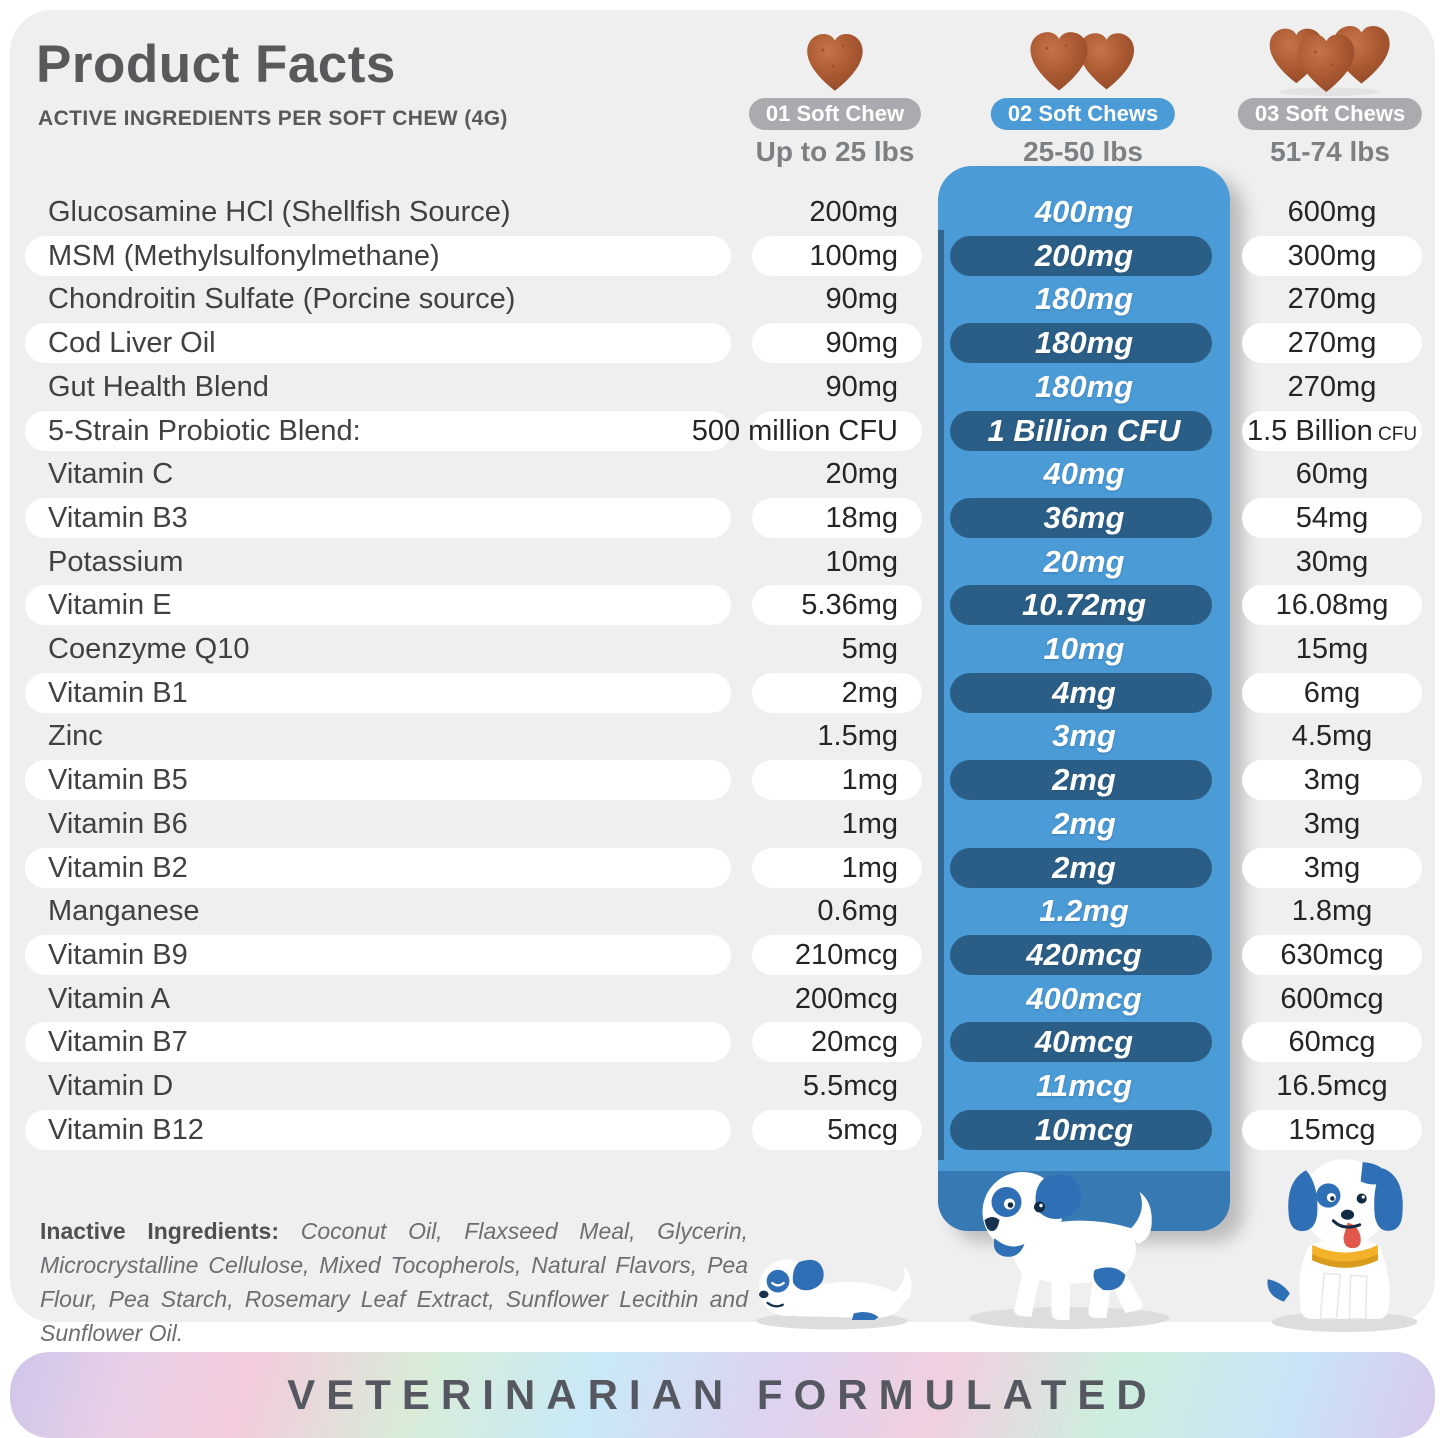 This screenshot has width=1445, height=1438. I want to click on dose-value-col2: 2mg, so click(1084, 780).